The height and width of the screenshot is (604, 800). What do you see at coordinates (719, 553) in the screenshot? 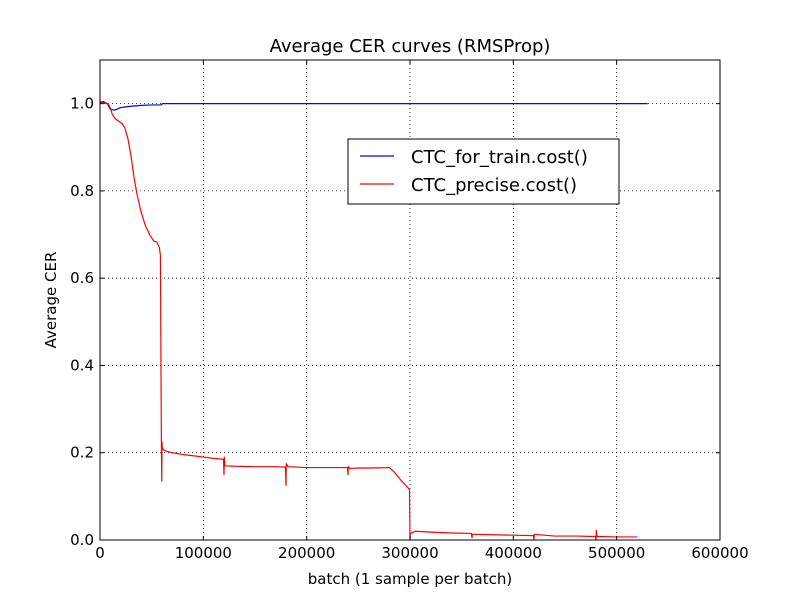
I see `x-tick-label: 600000` at bounding box center [719, 553].